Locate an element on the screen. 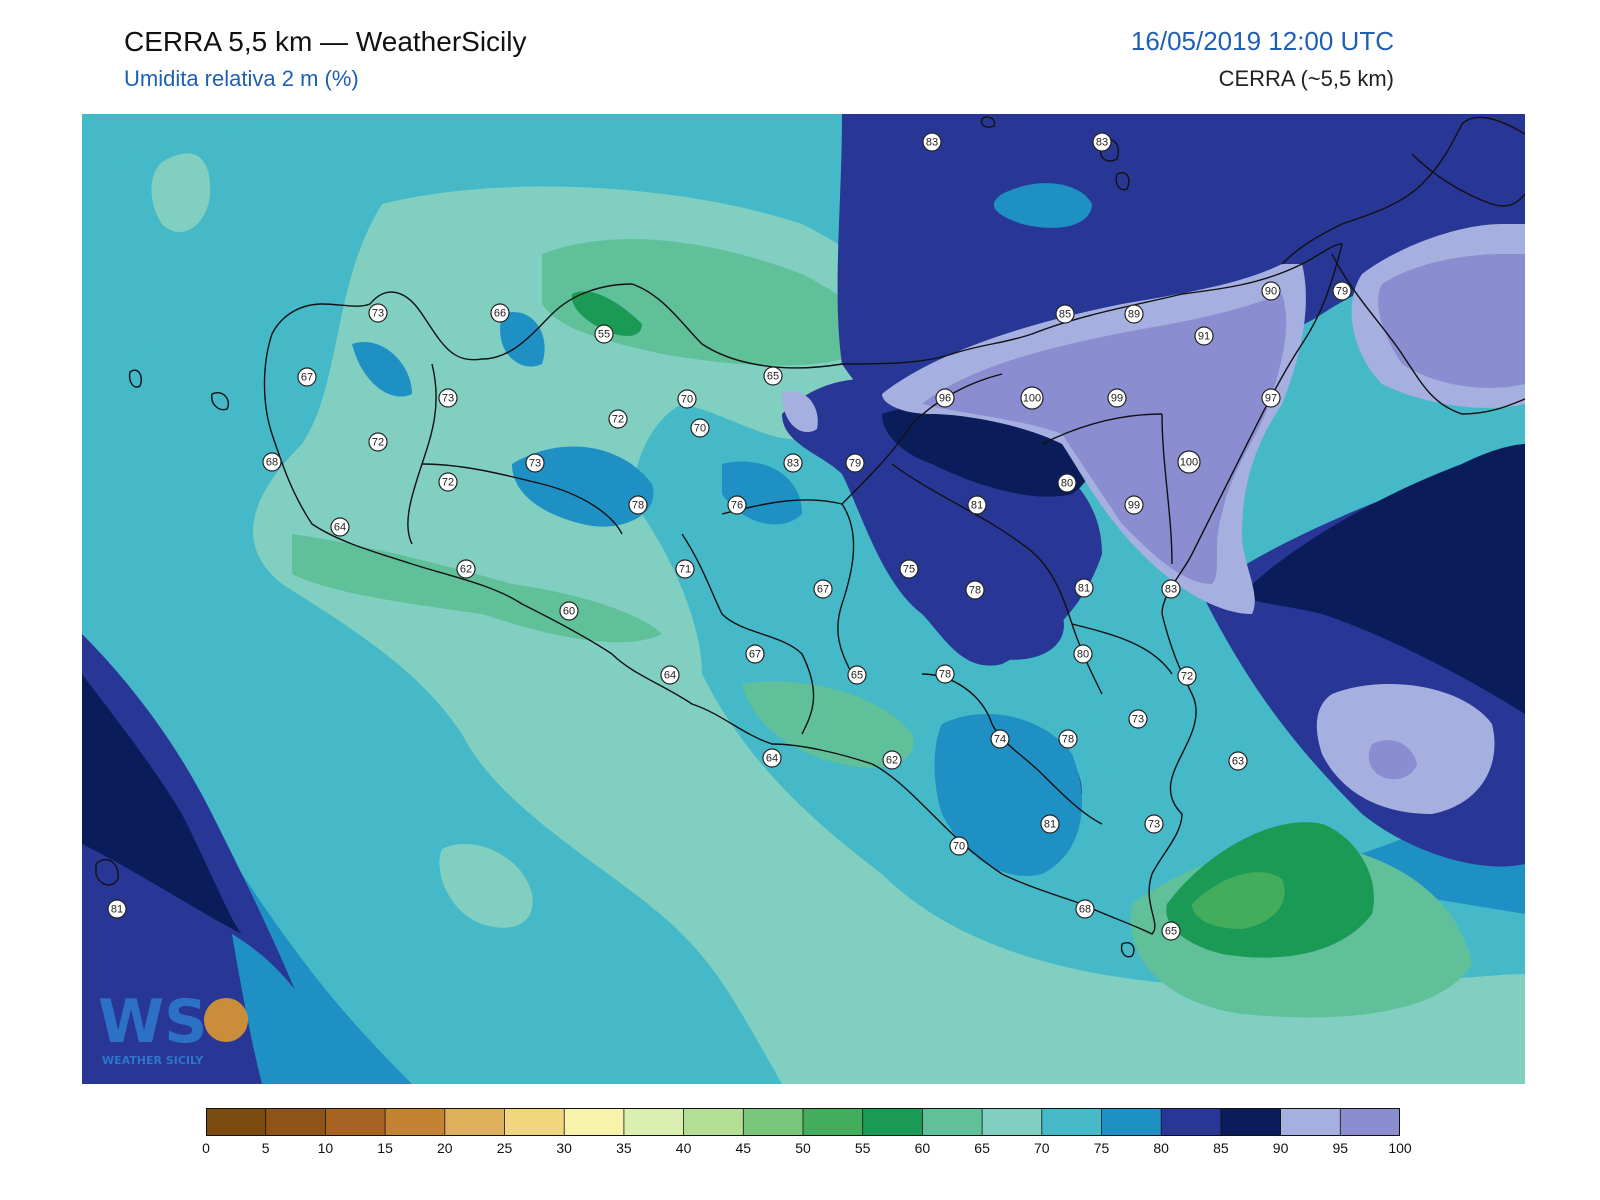  colorbar-tick-label: 50 is located at coordinates (803, 1148).